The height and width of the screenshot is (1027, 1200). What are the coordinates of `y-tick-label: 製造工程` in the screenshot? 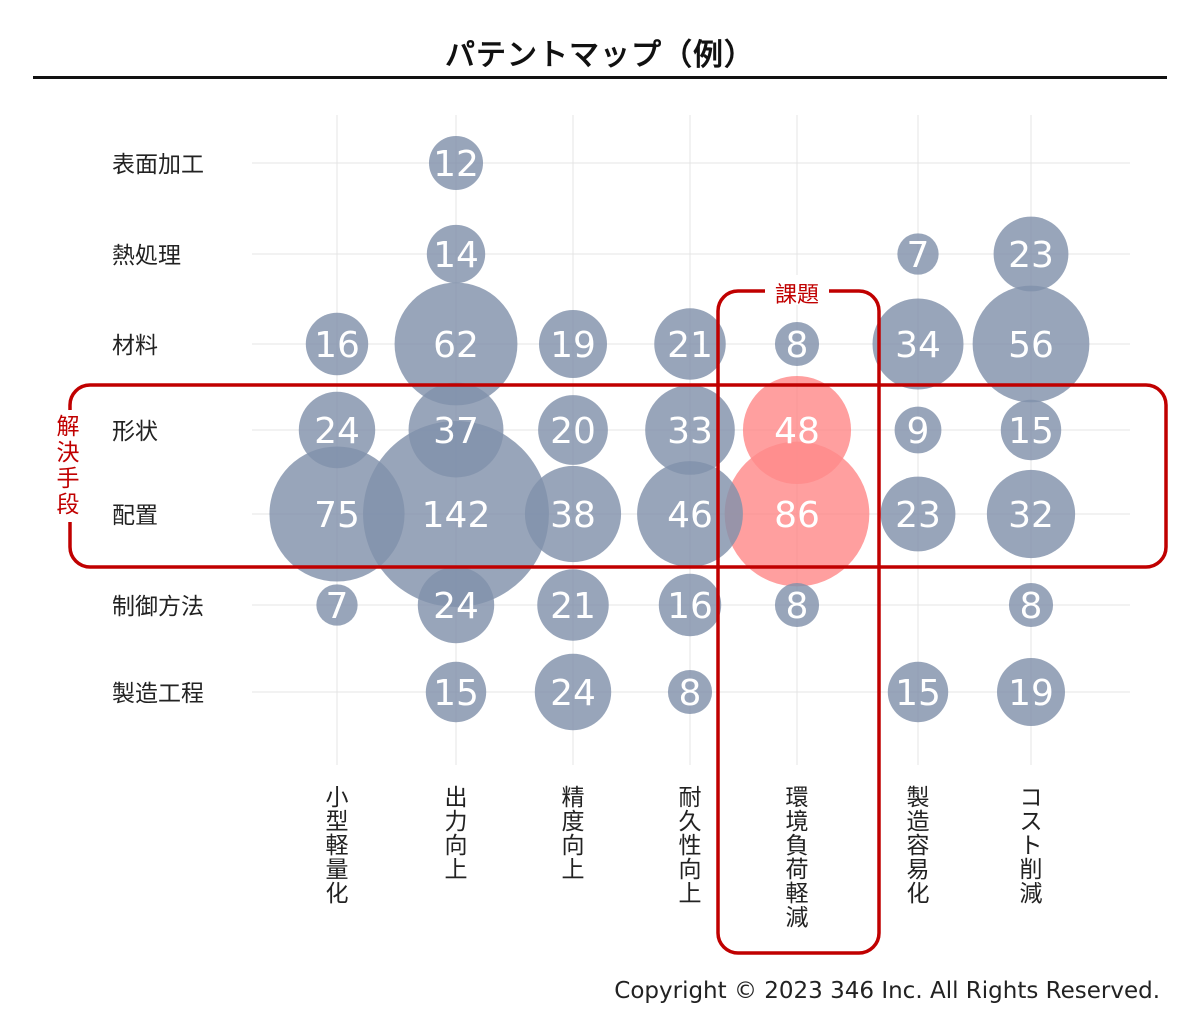 It's located at (158, 694).